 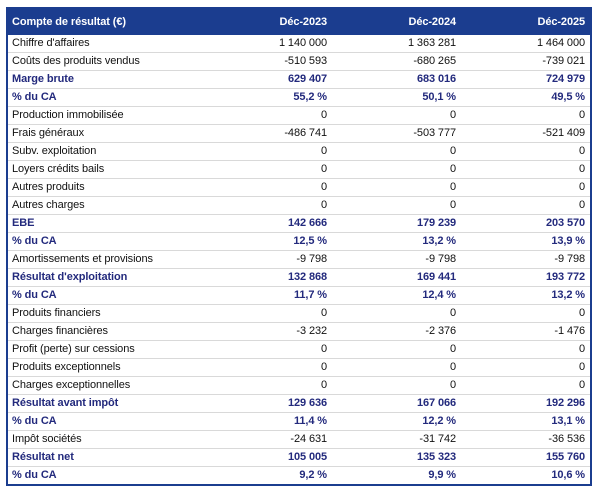 I want to click on row-label: Marge brute, so click(x=105, y=79).